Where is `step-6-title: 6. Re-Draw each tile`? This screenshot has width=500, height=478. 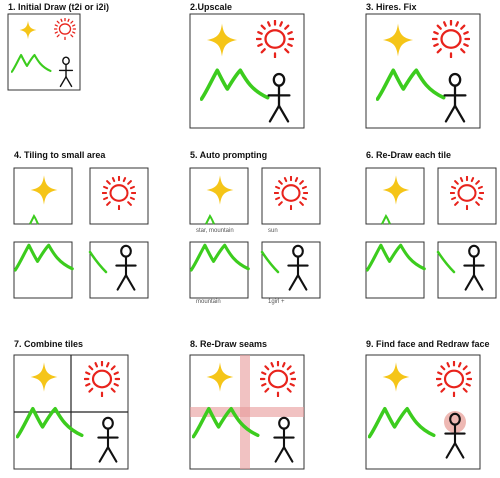
step-6-title: 6. Re-Draw each tile is located at coordinates (409, 155).